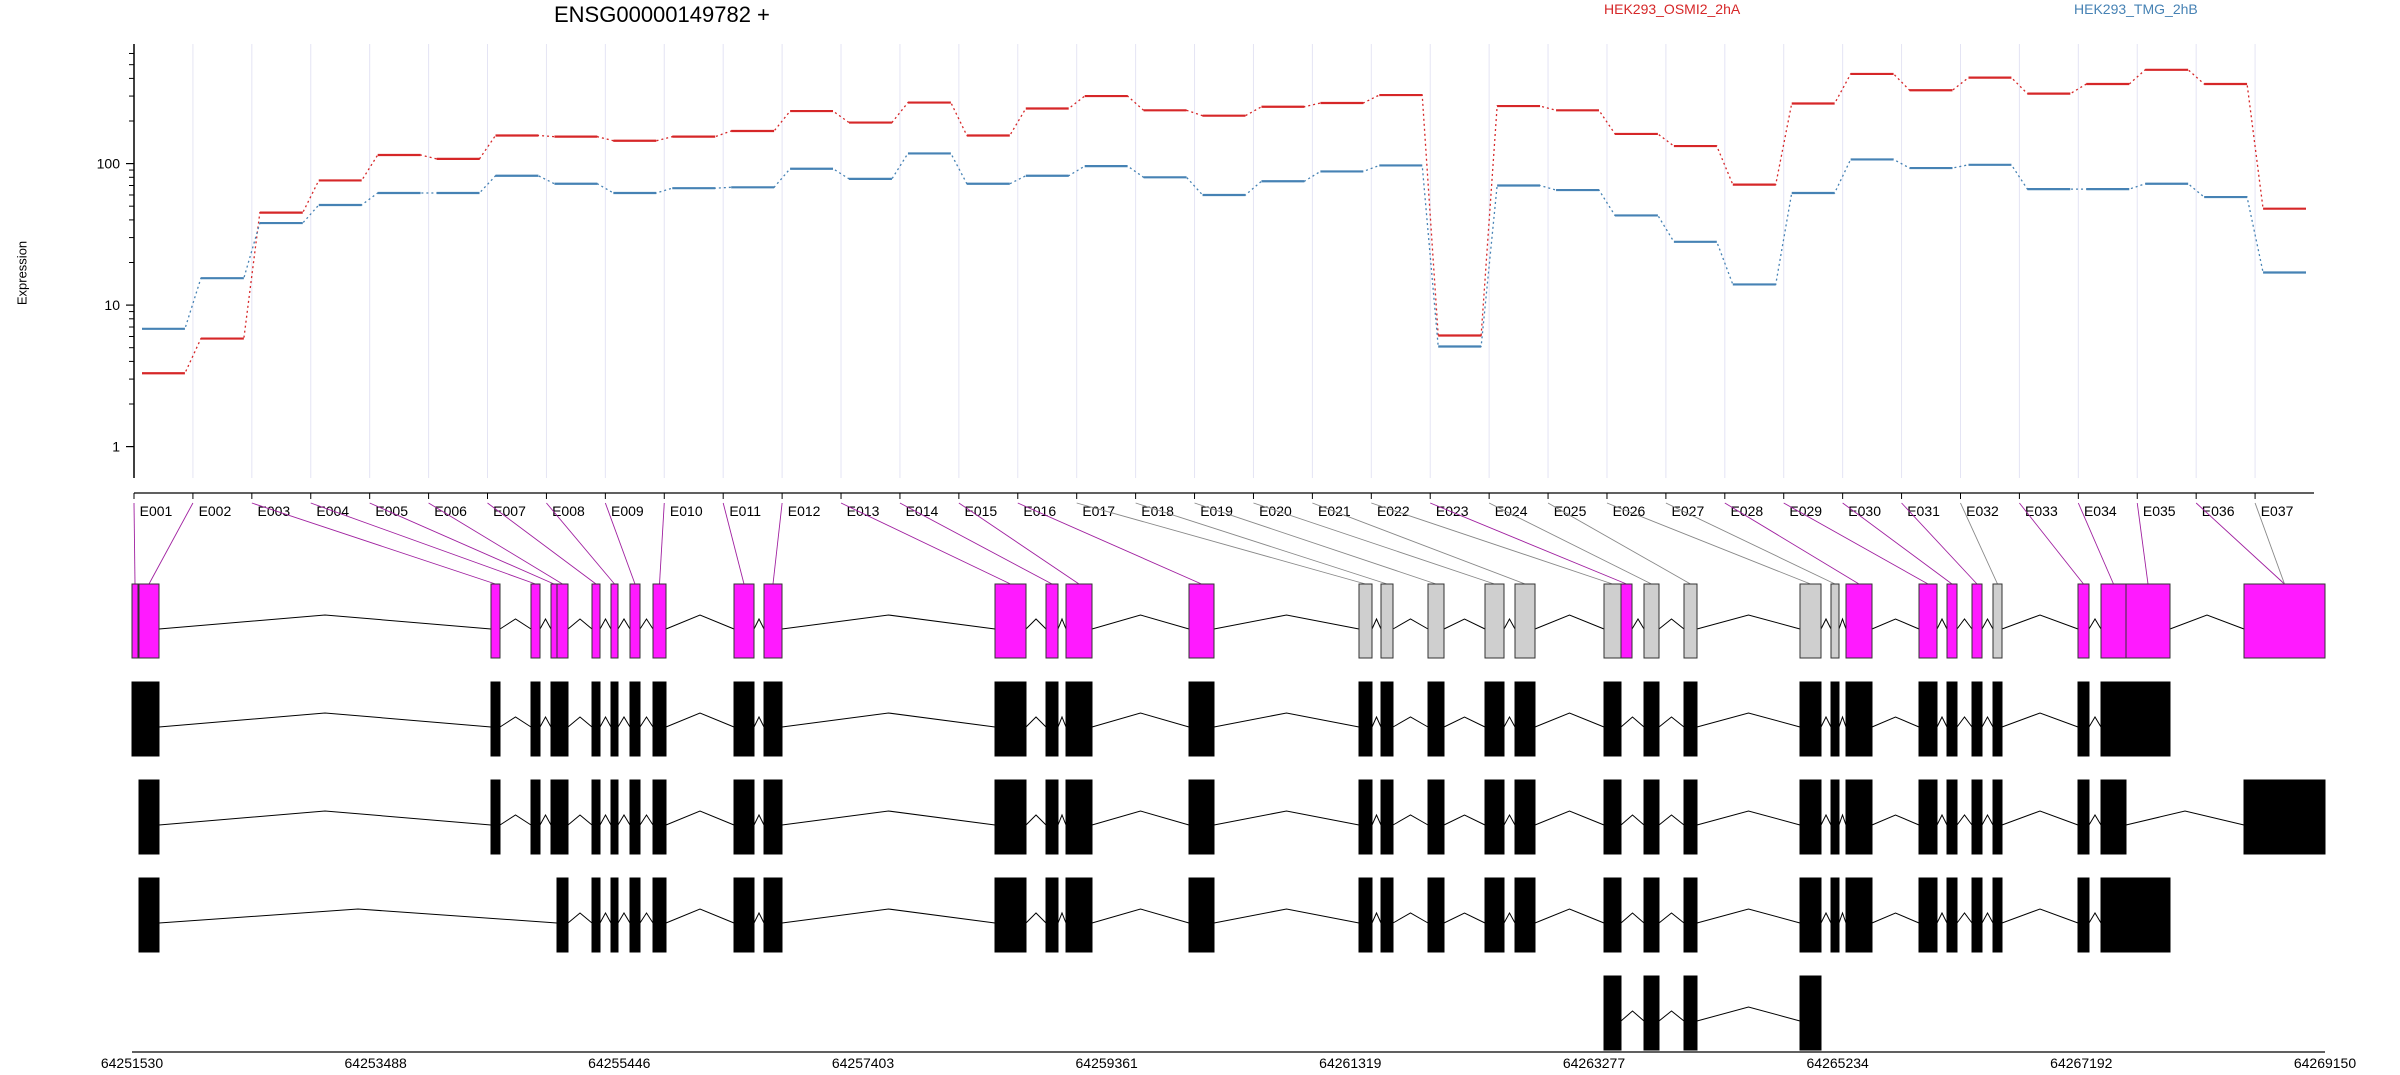  What do you see at coordinates (376, 1062) in the screenshot?
I see `genomic-tick-label: 64253488` at bounding box center [376, 1062].